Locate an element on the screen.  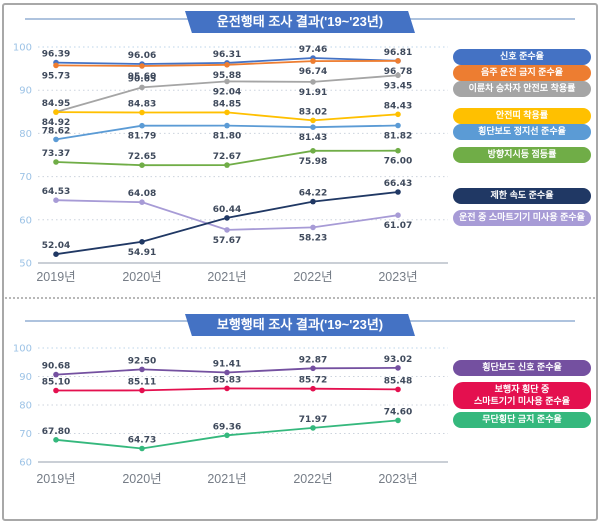
x-axis-label: 2019년 is located at coordinates (55, 277).